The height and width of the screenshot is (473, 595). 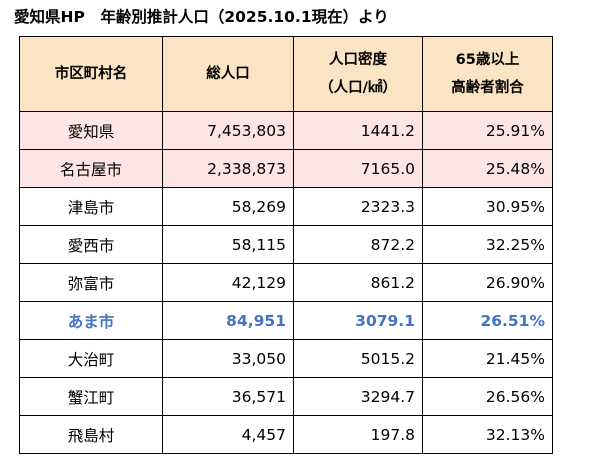 I want to click on table-row-oharu: 大治町 33,050 5015.2 21.45%, so click(x=286, y=358).